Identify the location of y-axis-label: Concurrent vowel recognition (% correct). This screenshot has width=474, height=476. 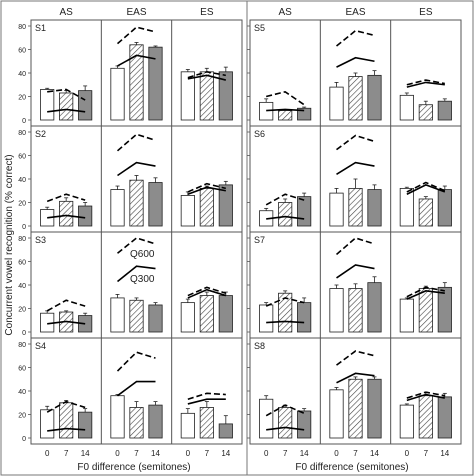
(9, 244).